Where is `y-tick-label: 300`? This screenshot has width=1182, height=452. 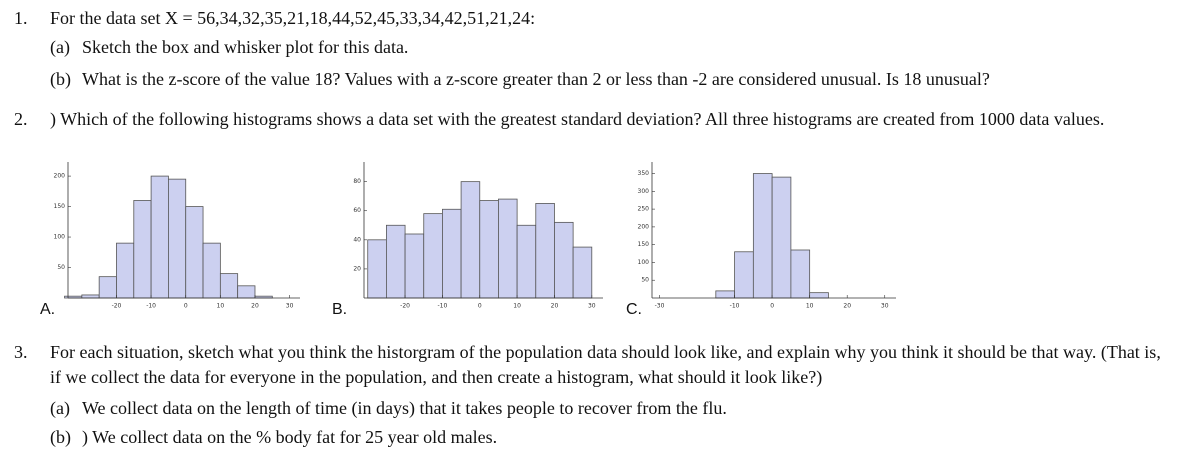 y-tick-label: 300 is located at coordinates (644, 191).